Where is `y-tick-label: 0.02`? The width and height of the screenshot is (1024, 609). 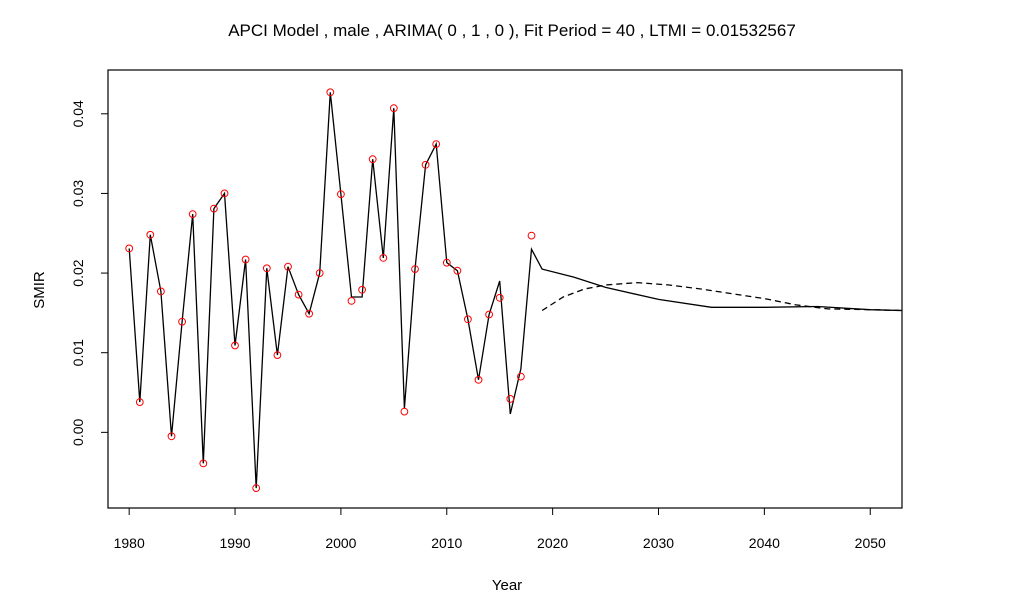
y-tick-label: 0.02 is located at coordinates (78, 272).